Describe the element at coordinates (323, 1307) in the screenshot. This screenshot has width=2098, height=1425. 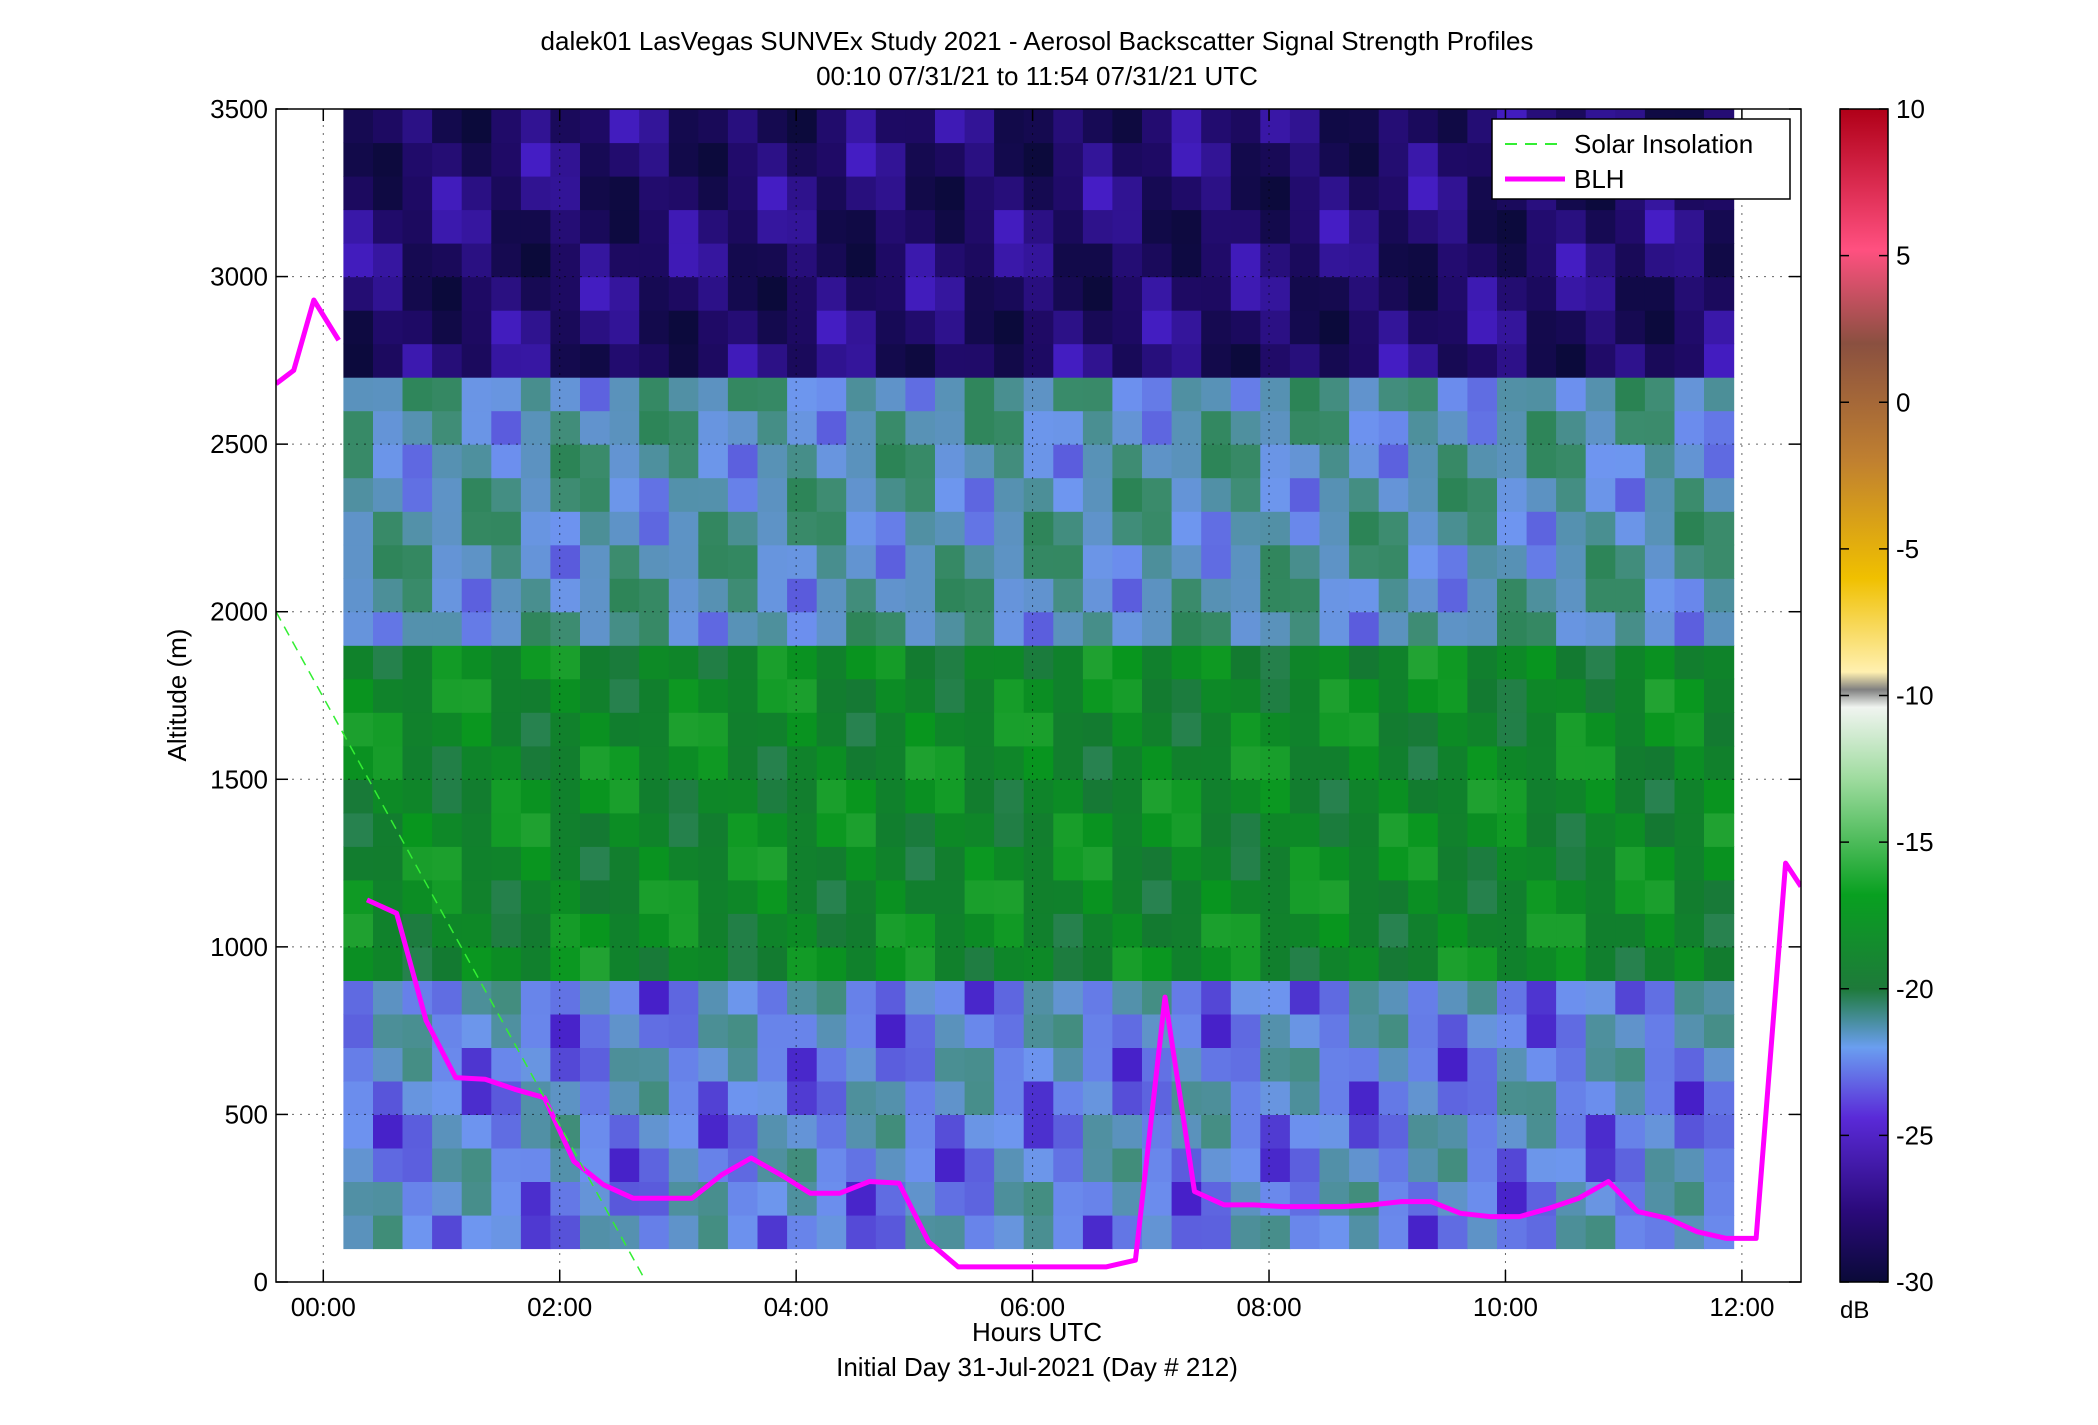
I see `x-tick-label: 00:00` at that location.